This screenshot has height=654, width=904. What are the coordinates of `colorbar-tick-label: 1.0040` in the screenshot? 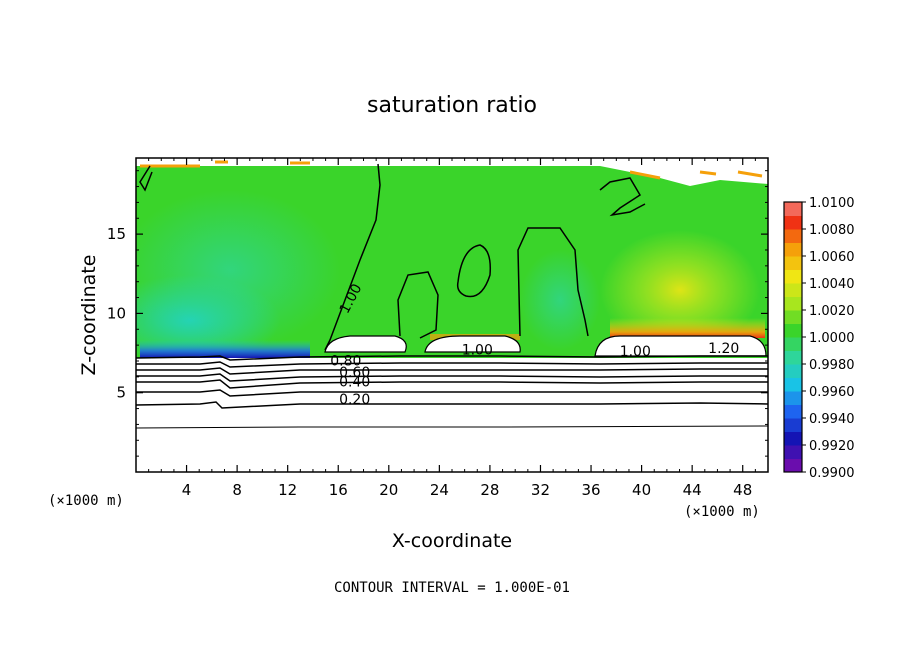 It's located at (832, 284).